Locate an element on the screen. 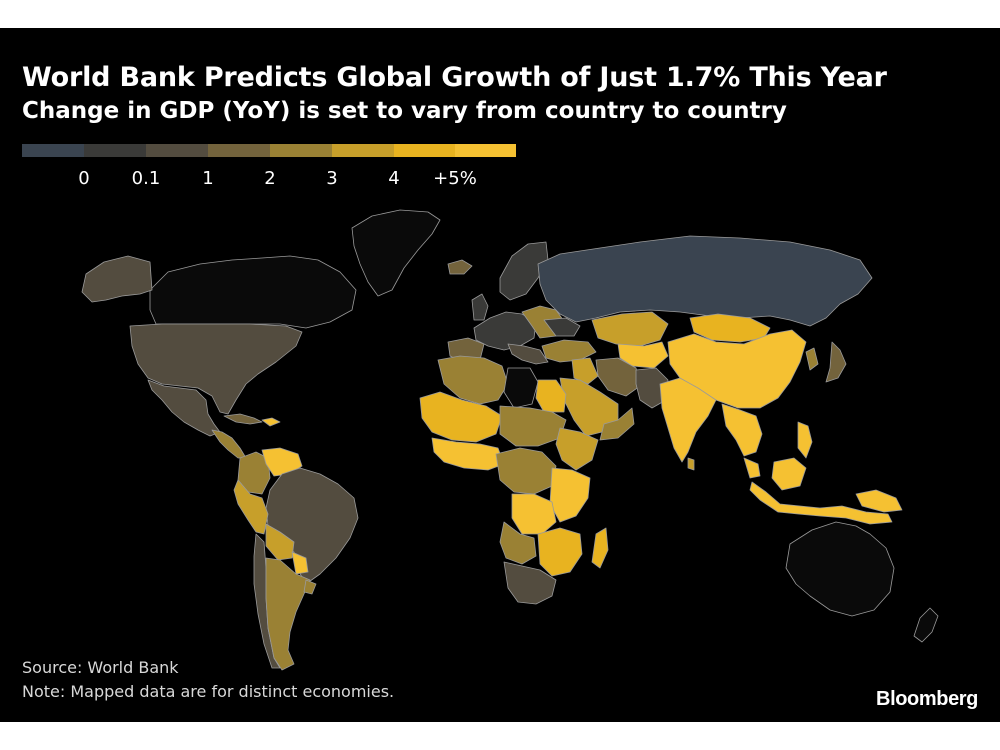 Image resolution: width=1000 pixels, height=750 pixels. region-central-africa is located at coordinates (526, 471).